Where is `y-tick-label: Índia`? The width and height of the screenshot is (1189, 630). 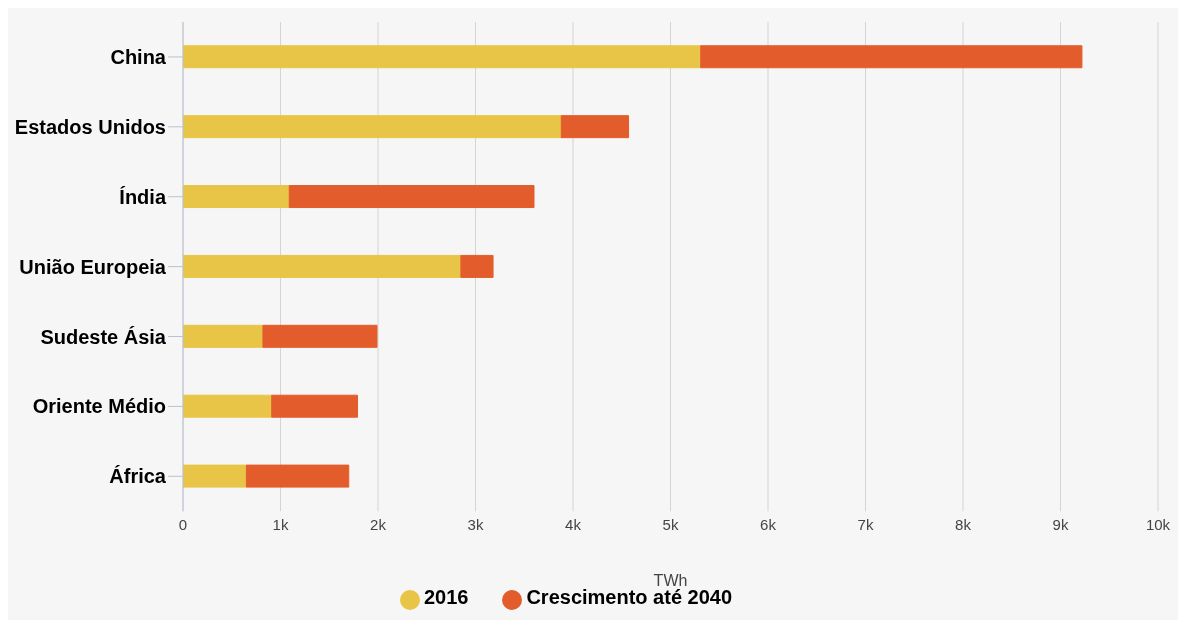 y-tick-label: Índia is located at coordinates (143, 196).